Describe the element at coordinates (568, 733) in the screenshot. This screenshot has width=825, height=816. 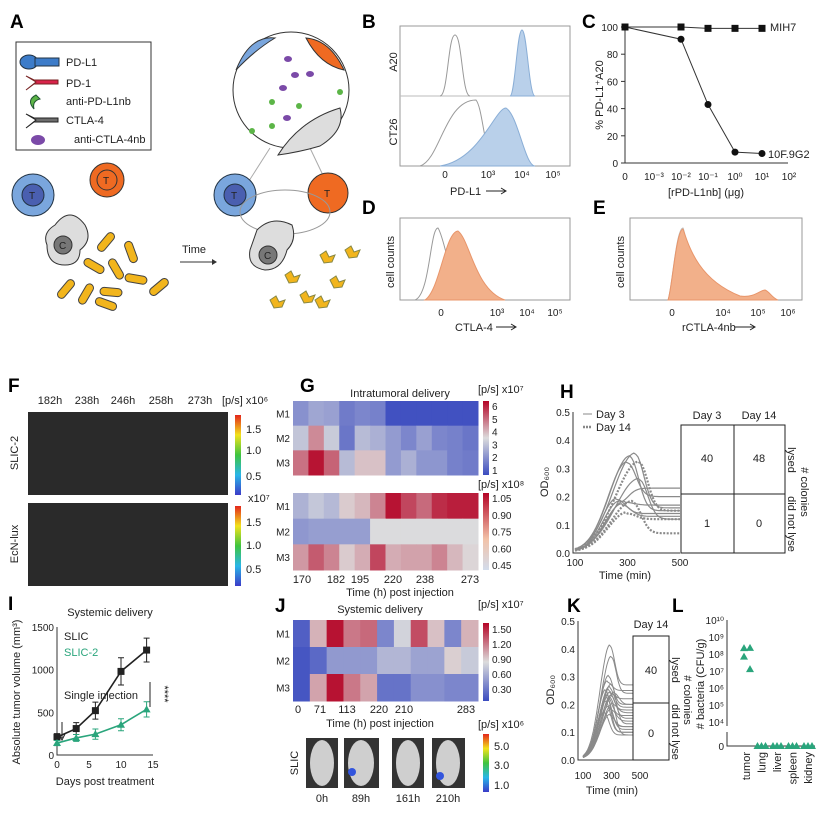
I see `k-y-tick: 0.1` at that location.